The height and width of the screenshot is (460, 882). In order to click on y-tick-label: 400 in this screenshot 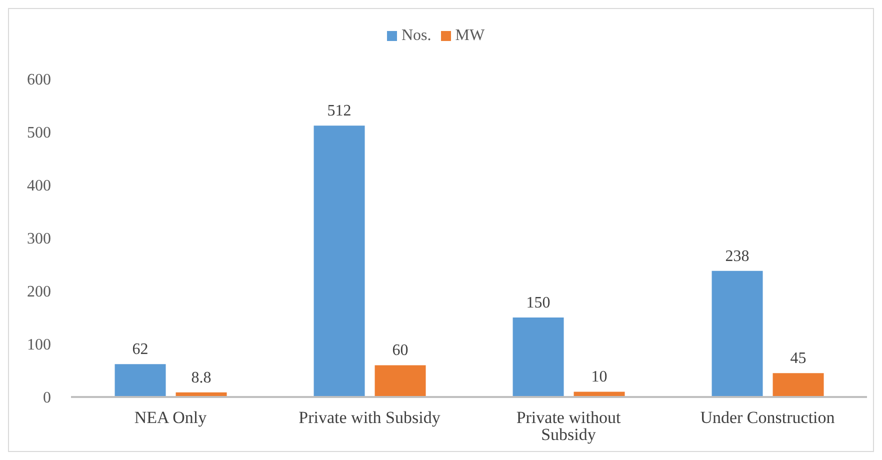, I will do `click(39, 186)`.